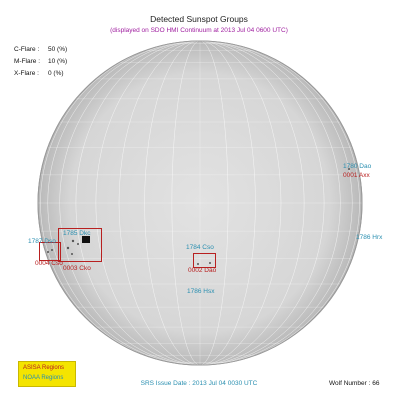 Image resolution: width=398 pixels, height=394 pixels. Describe the element at coordinates (199, 383) in the screenshot. I see `srs-issue-date: SRS Issue Date : 2013 Jul 04 0030 UTC` at that location.